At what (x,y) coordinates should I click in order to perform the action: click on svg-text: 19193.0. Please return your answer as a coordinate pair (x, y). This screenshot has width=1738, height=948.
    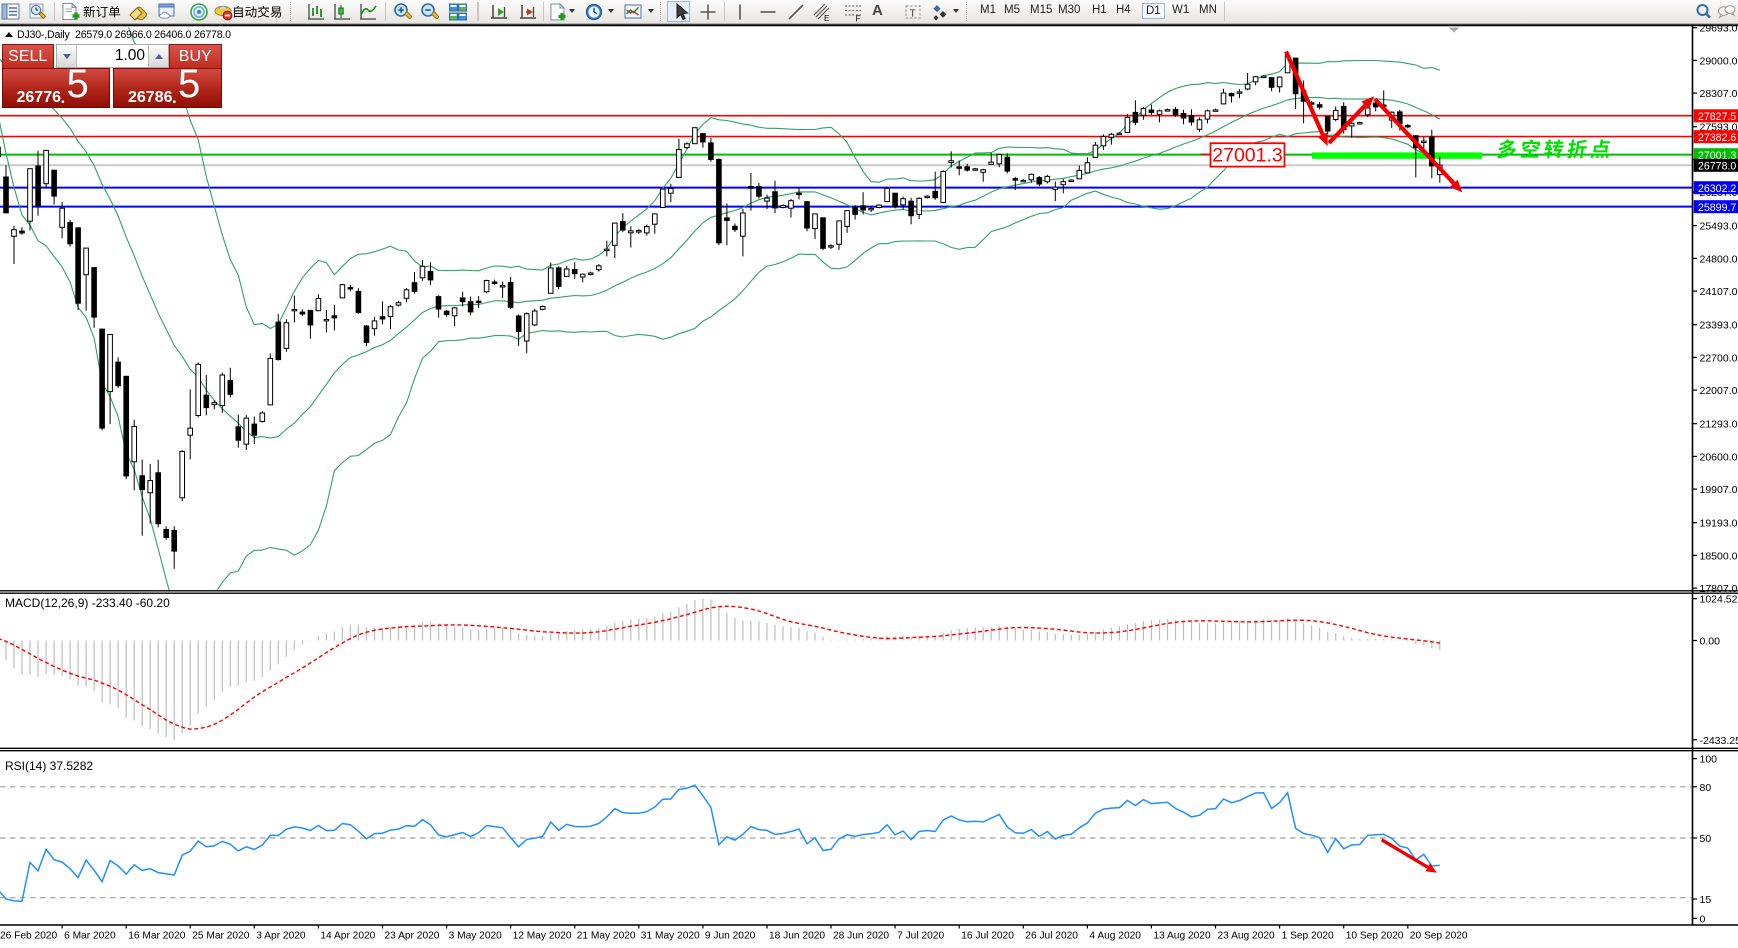
    Looking at the image, I should click on (1719, 524).